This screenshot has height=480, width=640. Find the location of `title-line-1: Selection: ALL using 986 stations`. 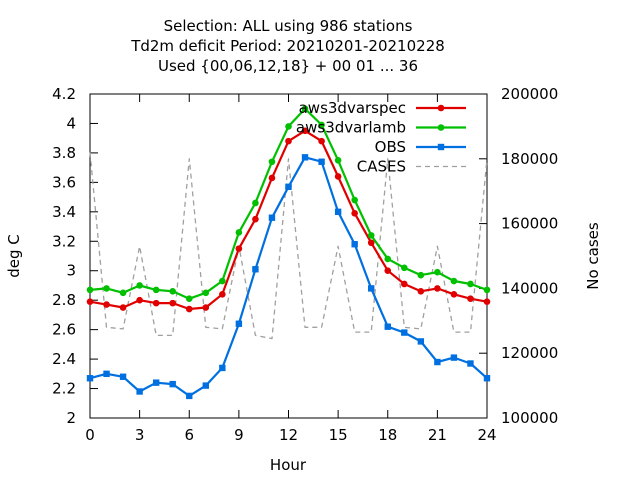

title-line-1: Selection: ALL using 986 stations is located at coordinates (288, 26).